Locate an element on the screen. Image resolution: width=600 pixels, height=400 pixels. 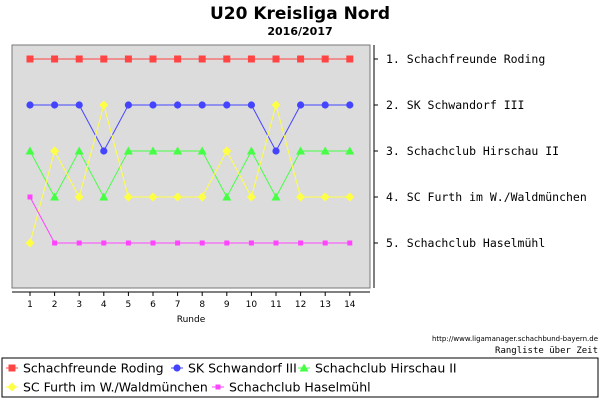
rank-label: 1. Schachfreunde Roding is located at coordinates (465, 59).